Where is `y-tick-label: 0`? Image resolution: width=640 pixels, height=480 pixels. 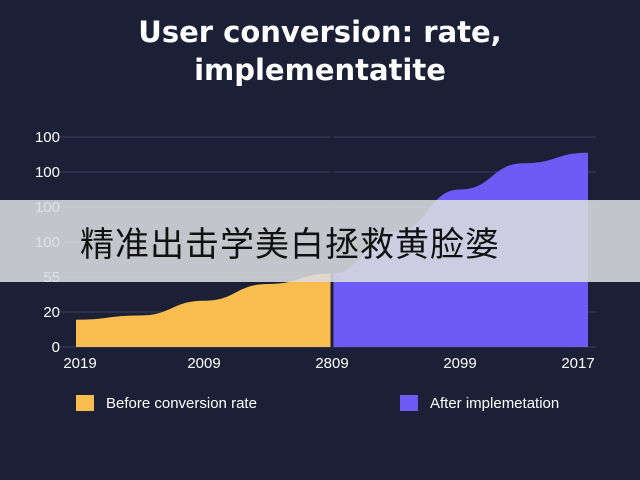 y-tick-label: 0 is located at coordinates (56, 347).